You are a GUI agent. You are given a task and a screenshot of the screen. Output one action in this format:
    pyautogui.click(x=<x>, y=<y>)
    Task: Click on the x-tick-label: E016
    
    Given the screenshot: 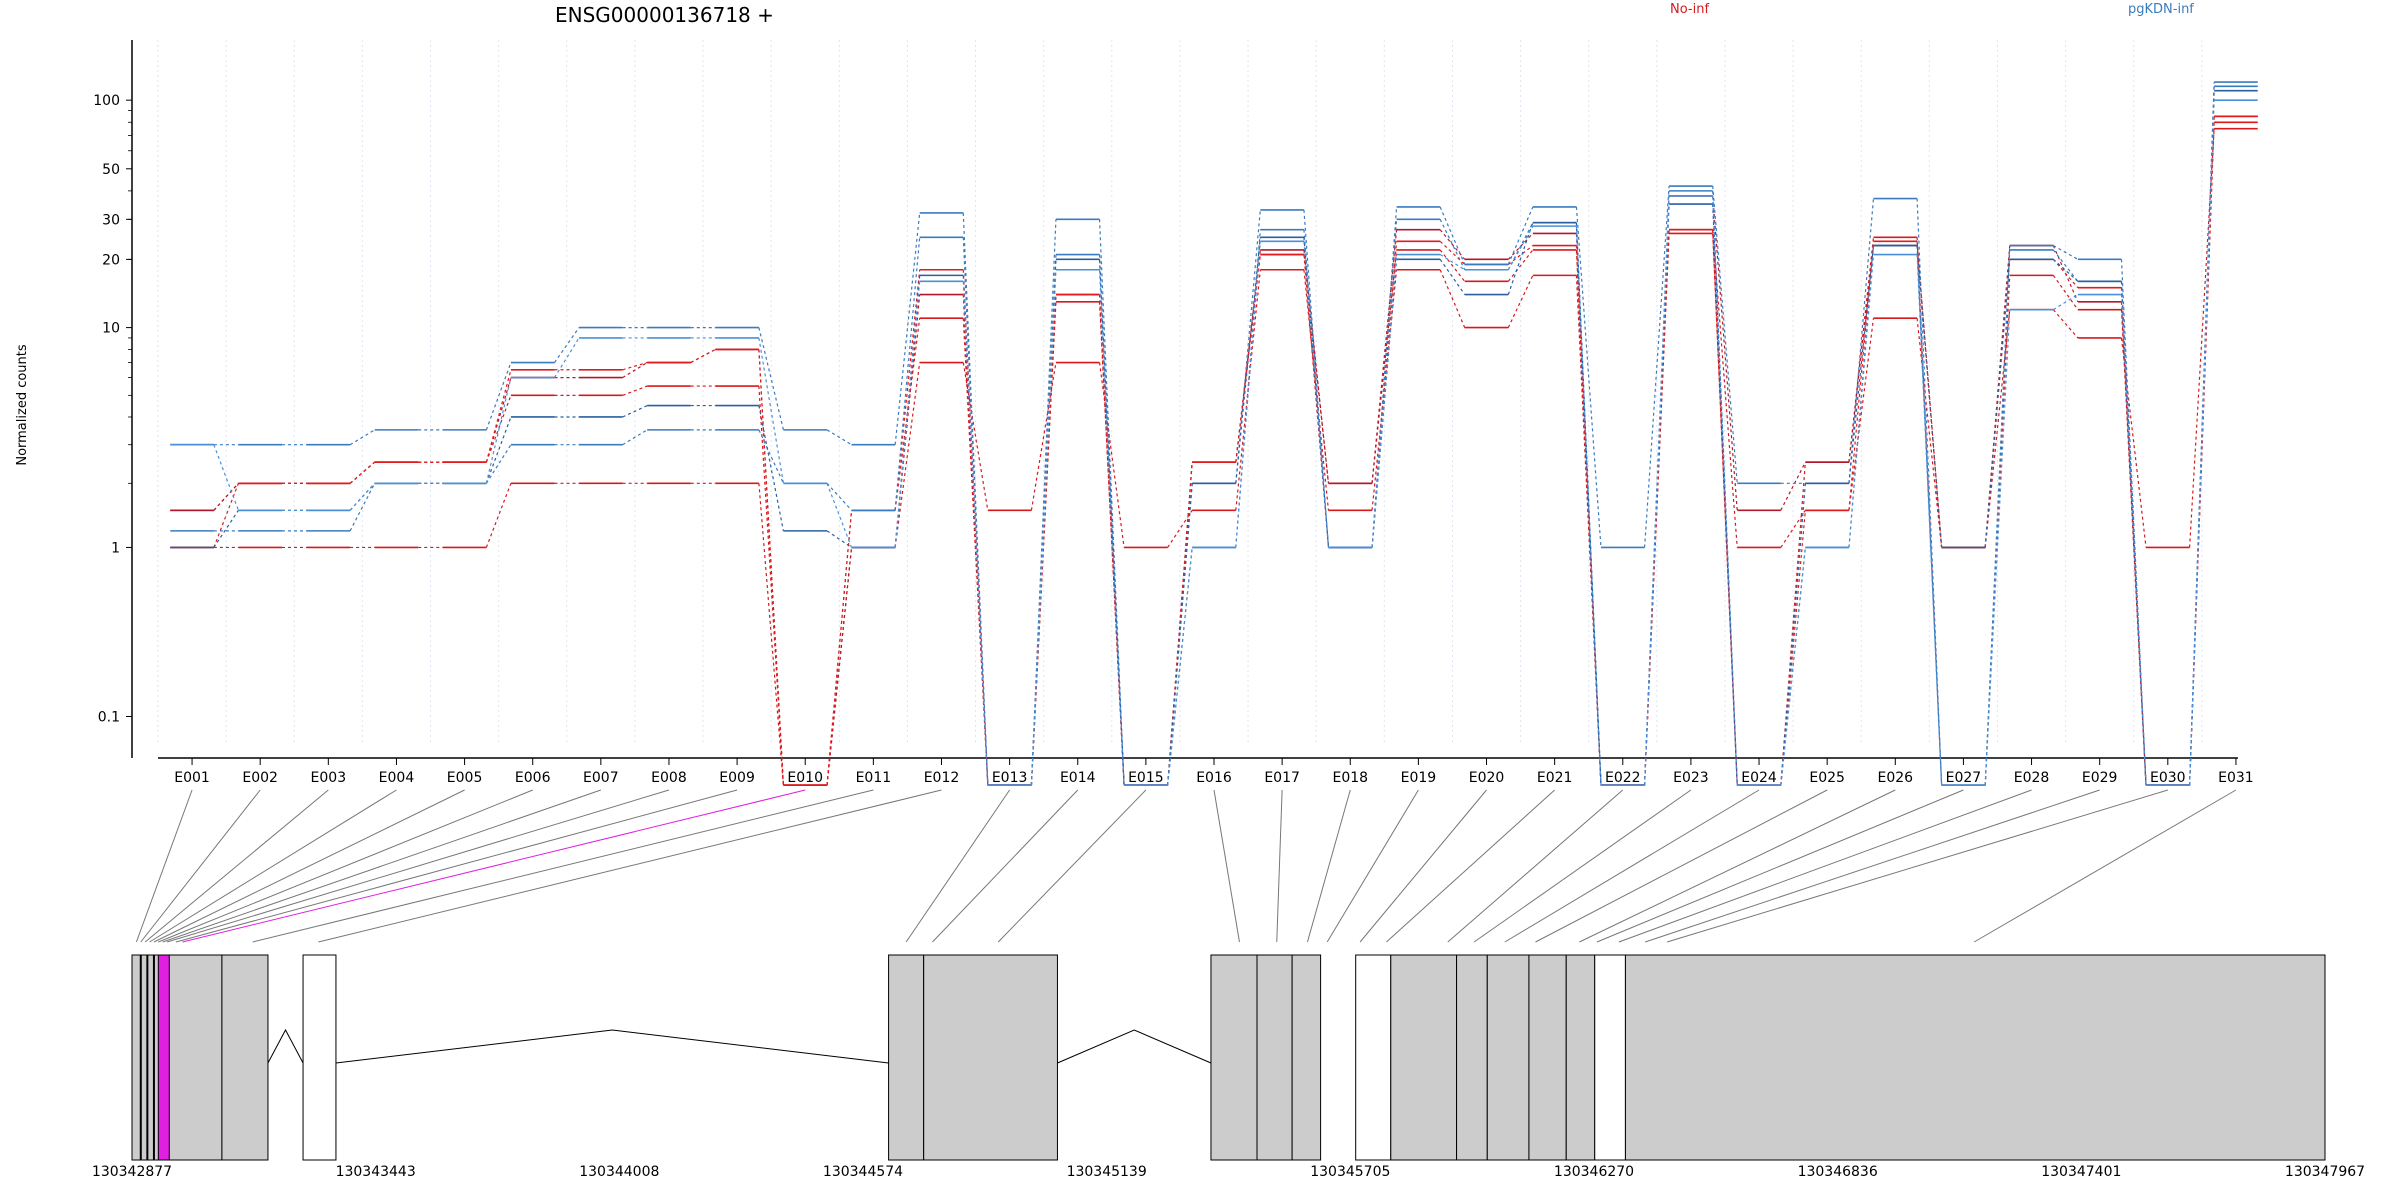 What is the action you would take?
    pyautogui.click(x=1214, y=778)
    